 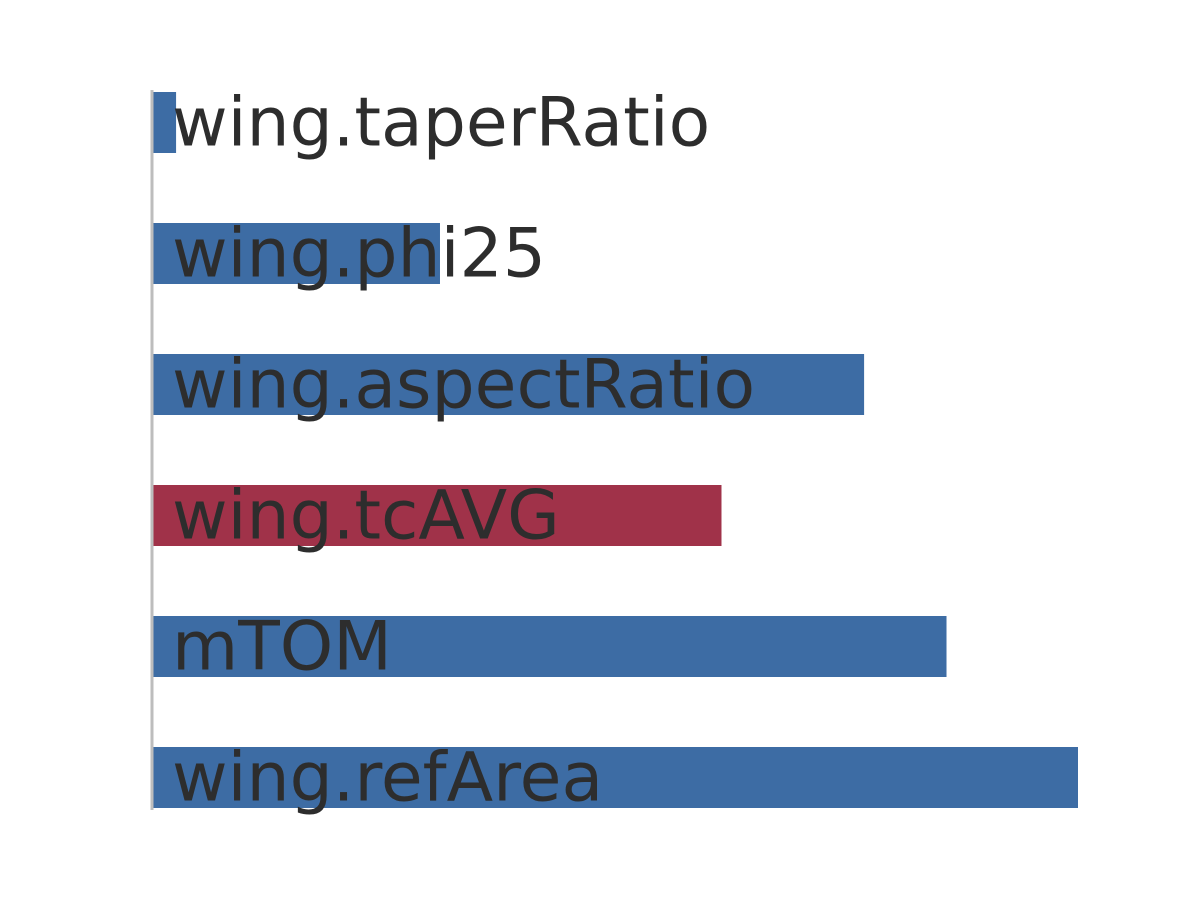 What do you see at coordinates (282, 647) in the screenshot?
I see `bar-label-mTOM: mTOM` at bounding box center [282, 647].